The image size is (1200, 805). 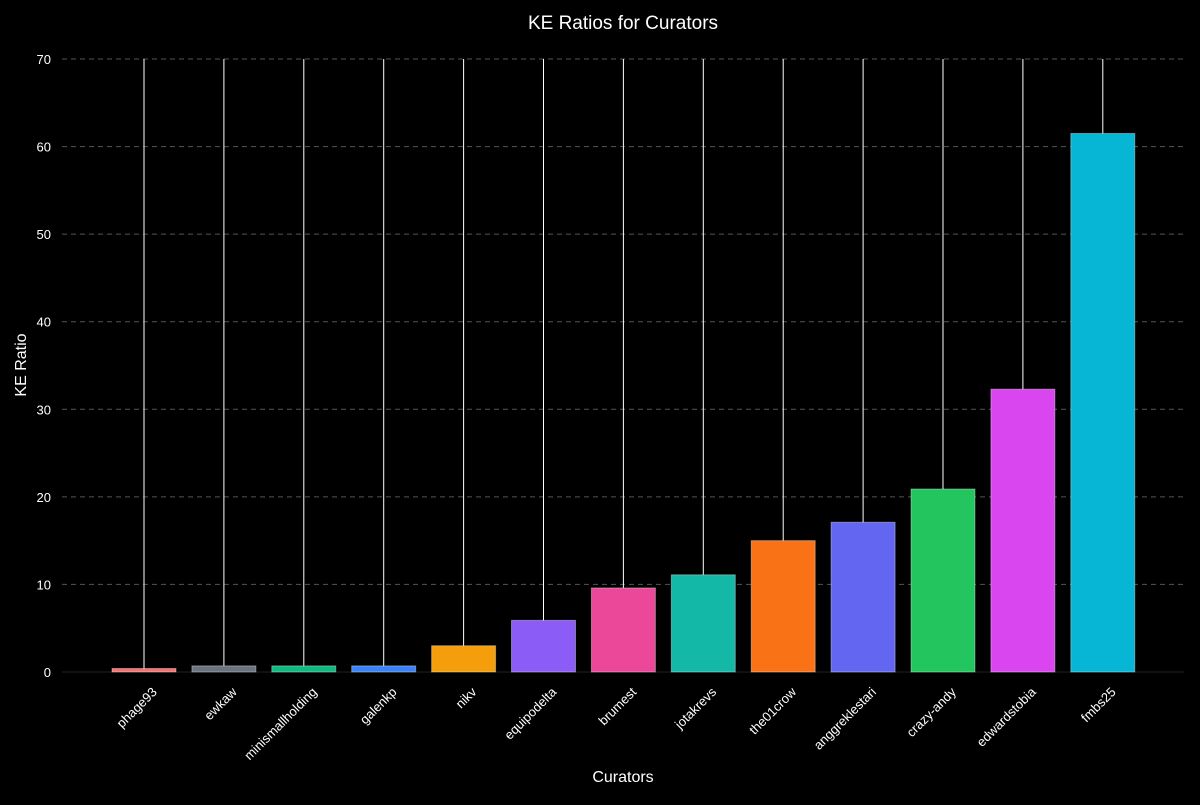 What do you see at coordinates (44, 322) in the screenshot?
I see `y-tick-label: 40` at bounding box center [44, 322].